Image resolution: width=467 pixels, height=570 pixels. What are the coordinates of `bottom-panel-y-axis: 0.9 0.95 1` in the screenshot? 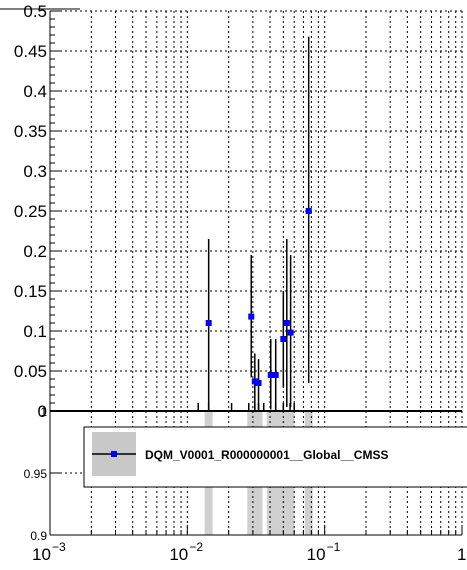 It's located at (42, 474).